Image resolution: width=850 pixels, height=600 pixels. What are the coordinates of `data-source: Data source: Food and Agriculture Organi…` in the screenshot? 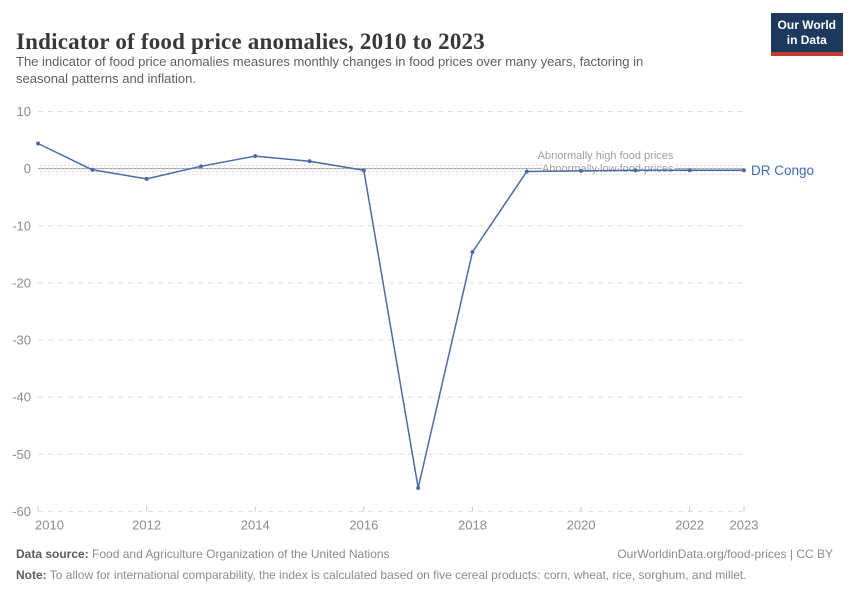 It's located at (203, 554).